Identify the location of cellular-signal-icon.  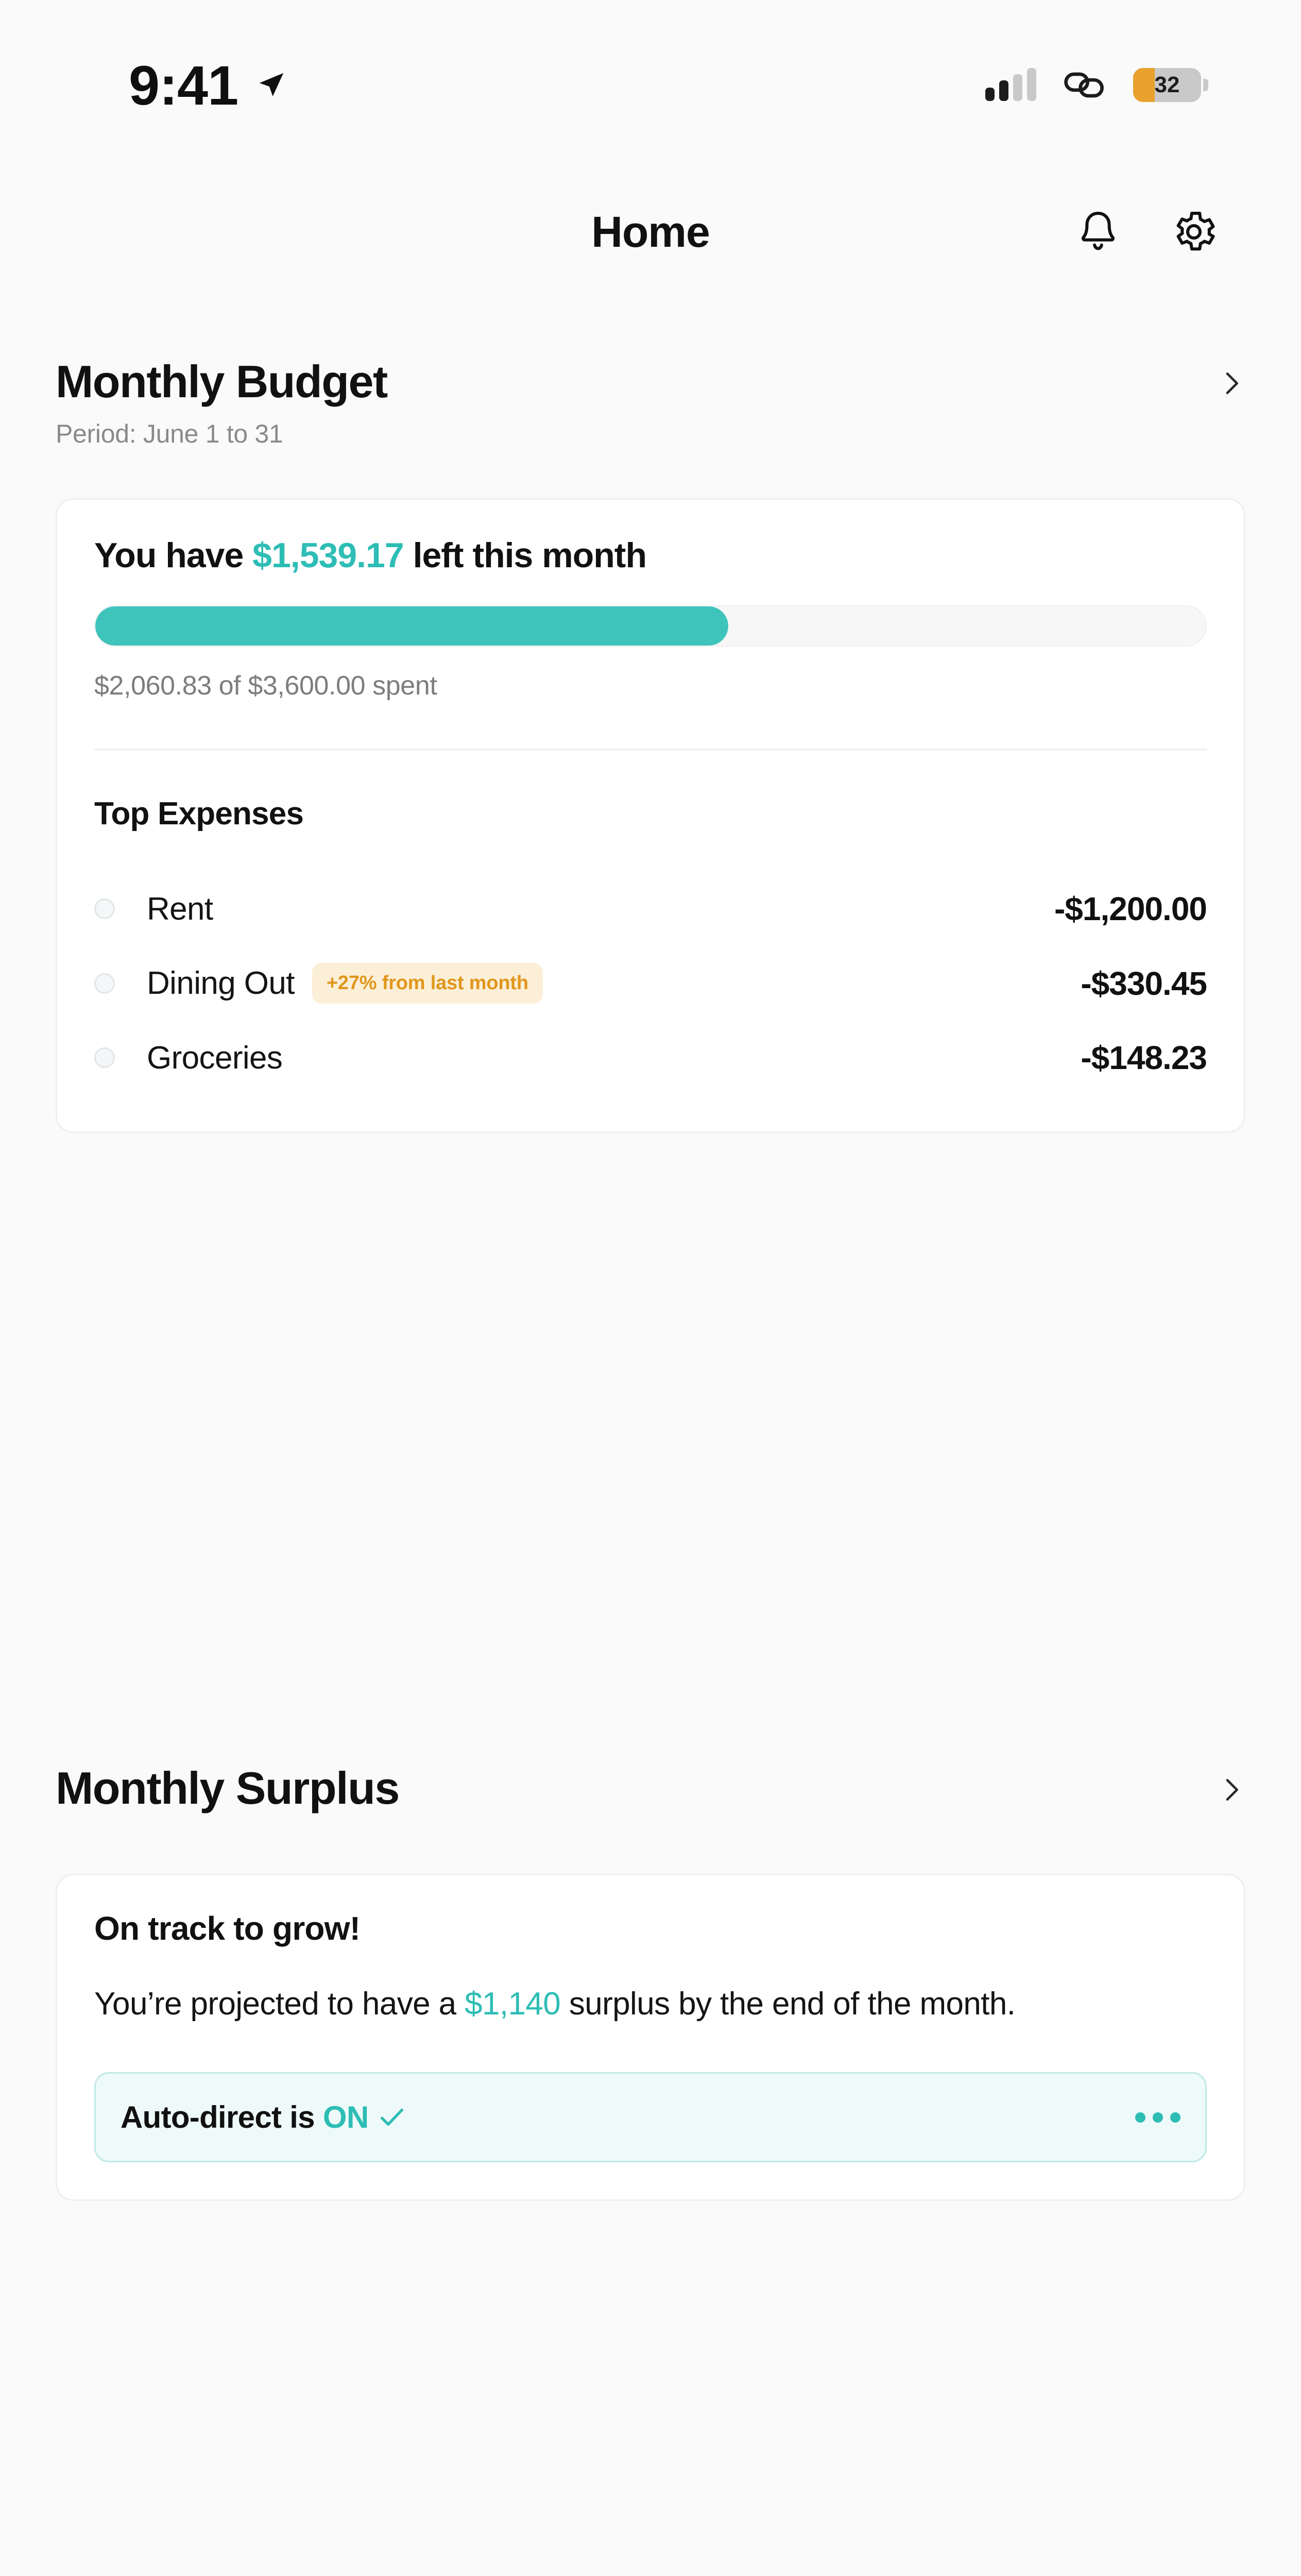
(1010, 84).